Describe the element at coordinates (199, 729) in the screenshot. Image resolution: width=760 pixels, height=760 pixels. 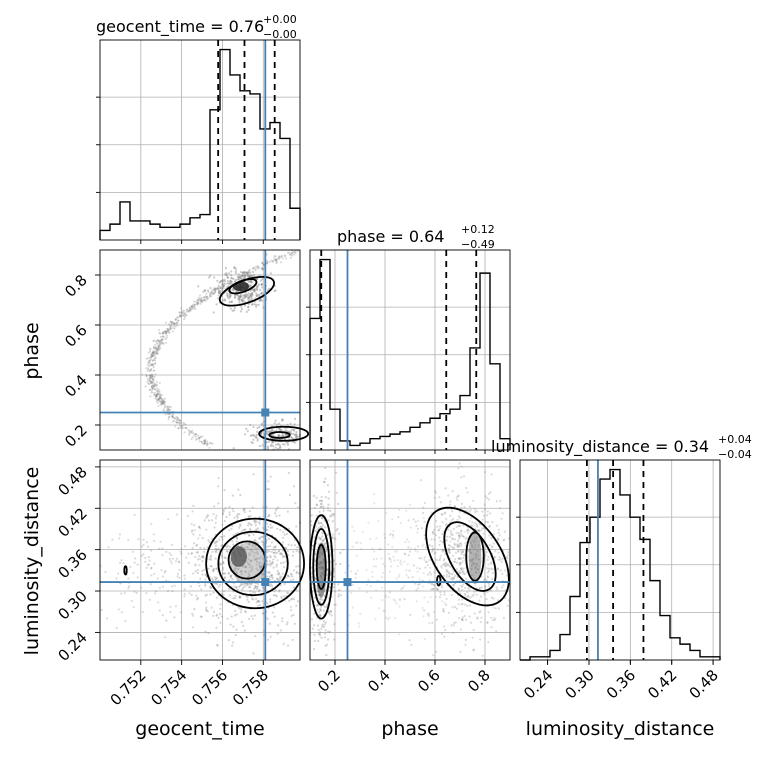
I see `xlabel-geocent-time: geocent_time` at that location.